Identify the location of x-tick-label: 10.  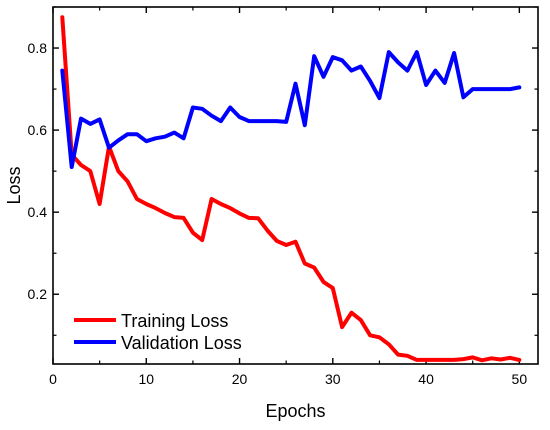
(146, 379).